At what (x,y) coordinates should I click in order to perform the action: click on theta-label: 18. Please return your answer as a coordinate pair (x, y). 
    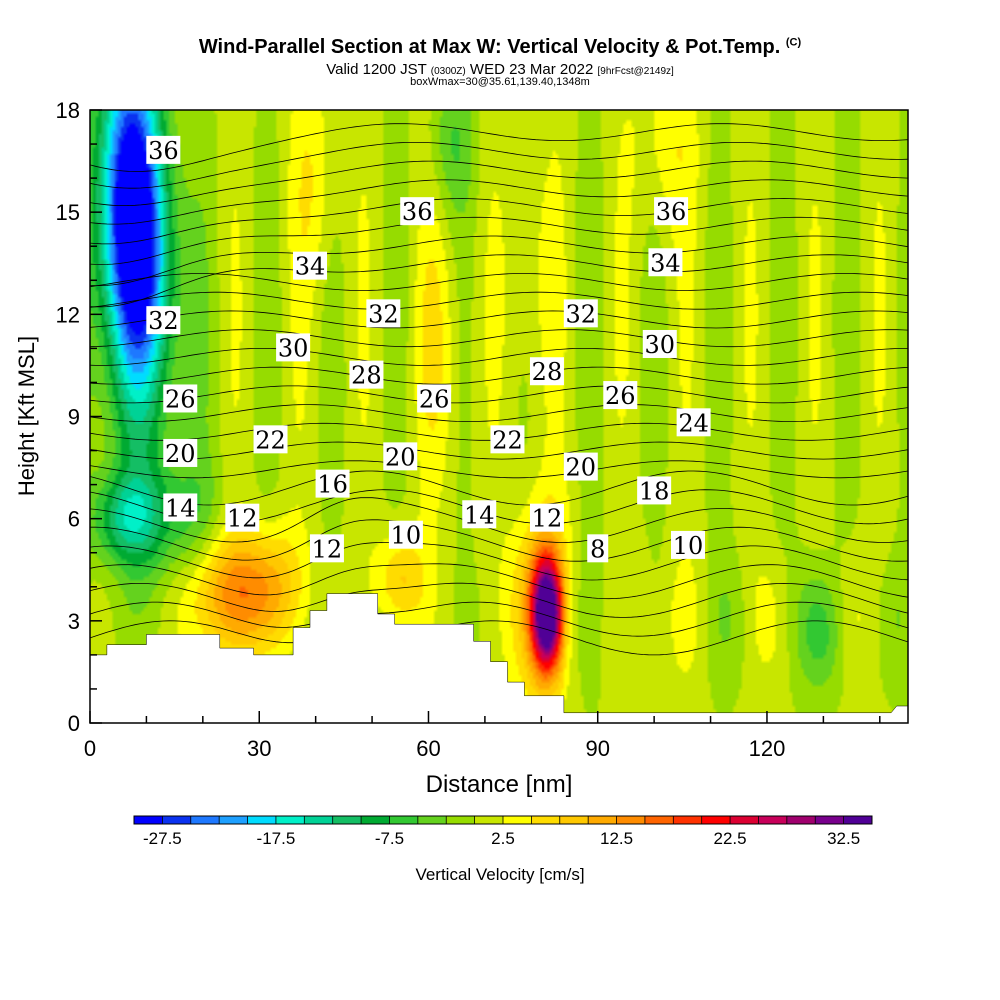
    Looking at the image, I should click on (654, 490).